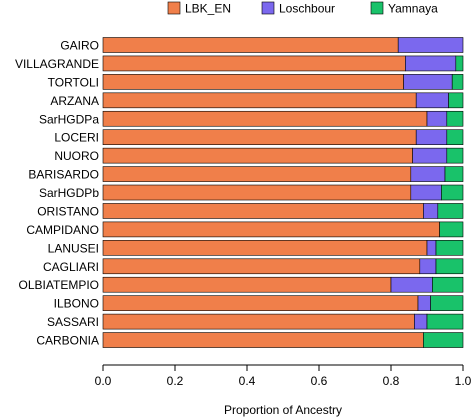 This screenshot has height=420, width=474. I want to click on category-label: SarHGDPb, so click(69, 193).